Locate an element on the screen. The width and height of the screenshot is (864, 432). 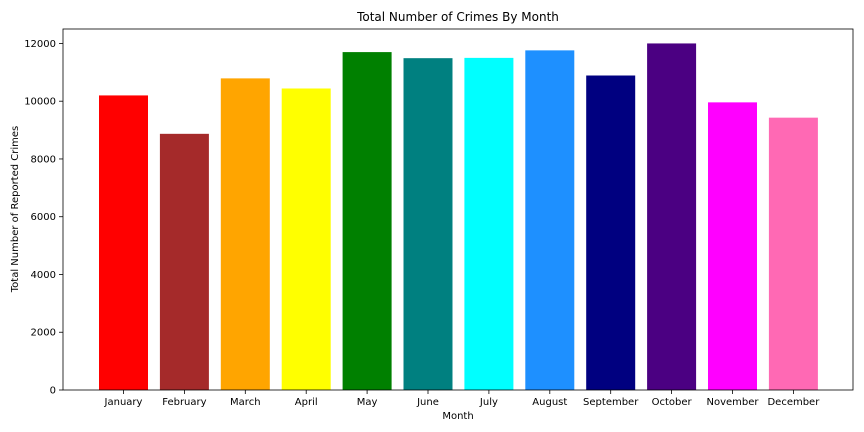
bar-july is located at coordinates (489, 223).